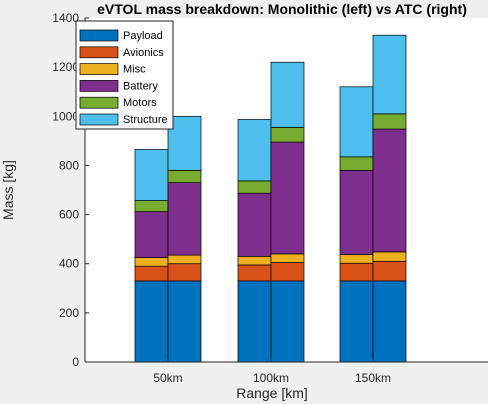 The height and width of the screenshot is (404, 488). What do you see at coordinates (389, 256) in the screenshot?
I see `bar-atc-misc-150km` at bounding box center [389, 256].